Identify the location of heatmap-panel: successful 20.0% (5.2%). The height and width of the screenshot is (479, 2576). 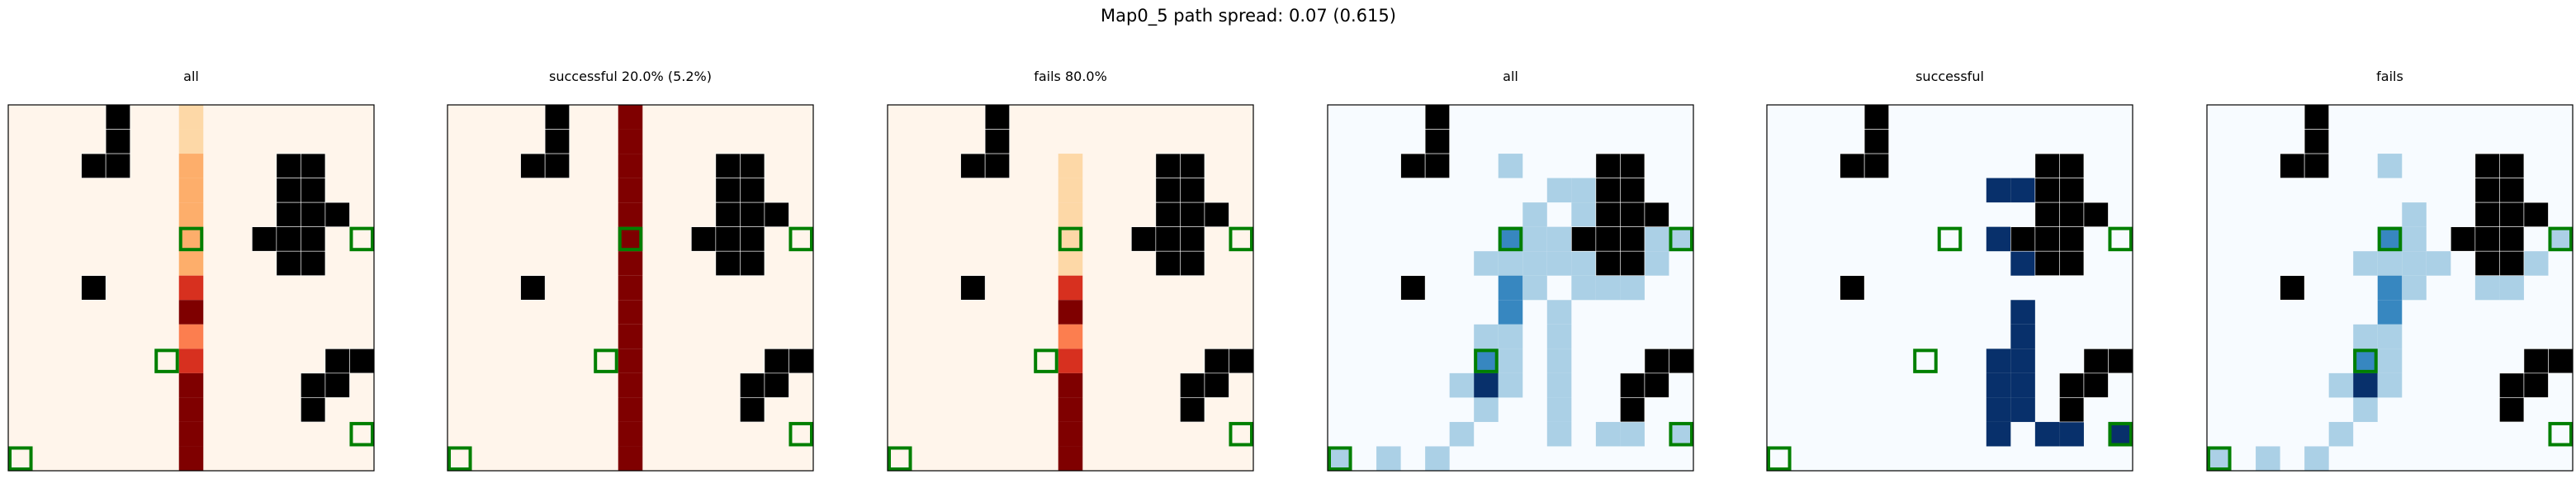
(630, 270).